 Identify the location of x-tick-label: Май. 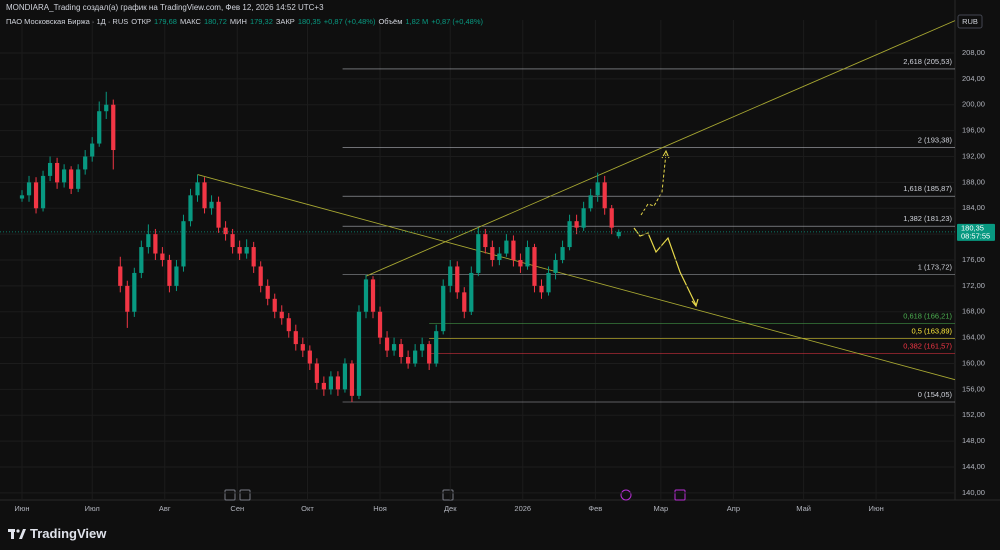
(803, 508).